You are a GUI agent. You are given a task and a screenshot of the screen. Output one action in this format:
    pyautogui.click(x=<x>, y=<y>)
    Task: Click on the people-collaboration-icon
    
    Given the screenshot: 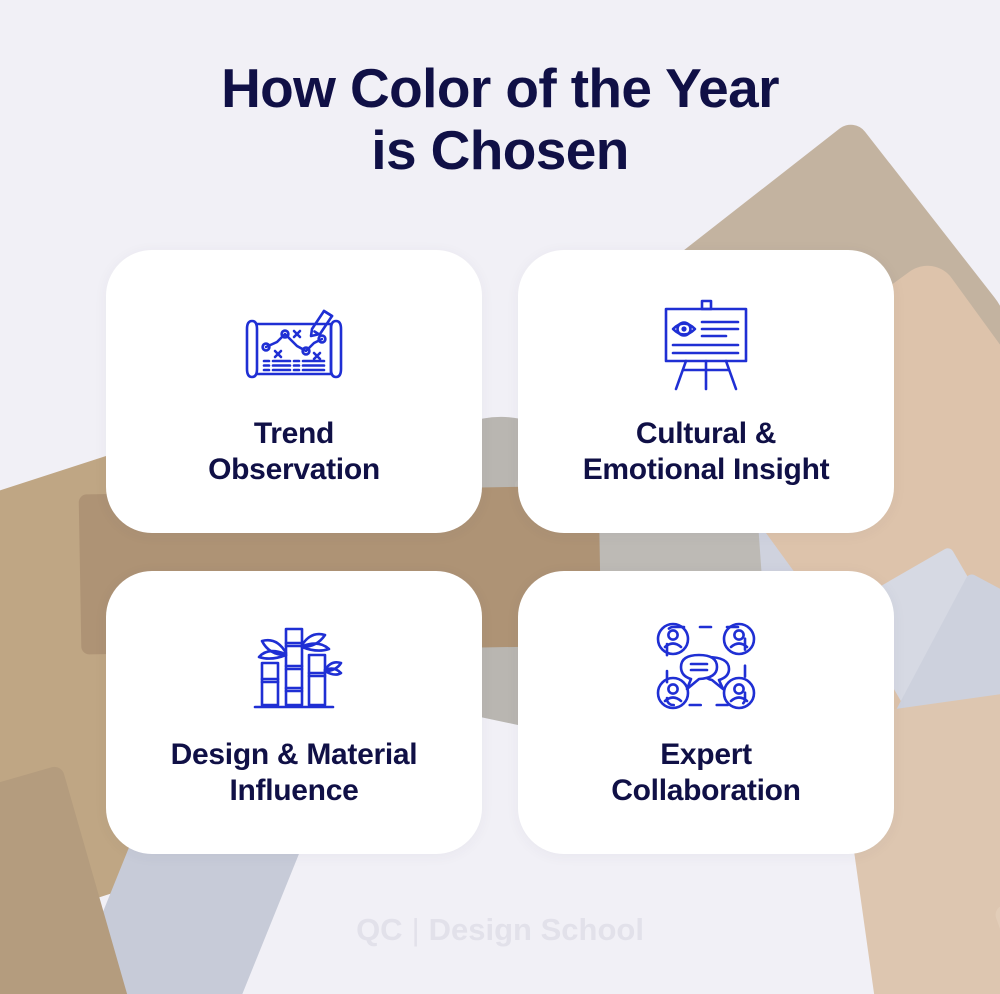 What is the action you would take?
    pyautogui.click(x=706, y=666)
    